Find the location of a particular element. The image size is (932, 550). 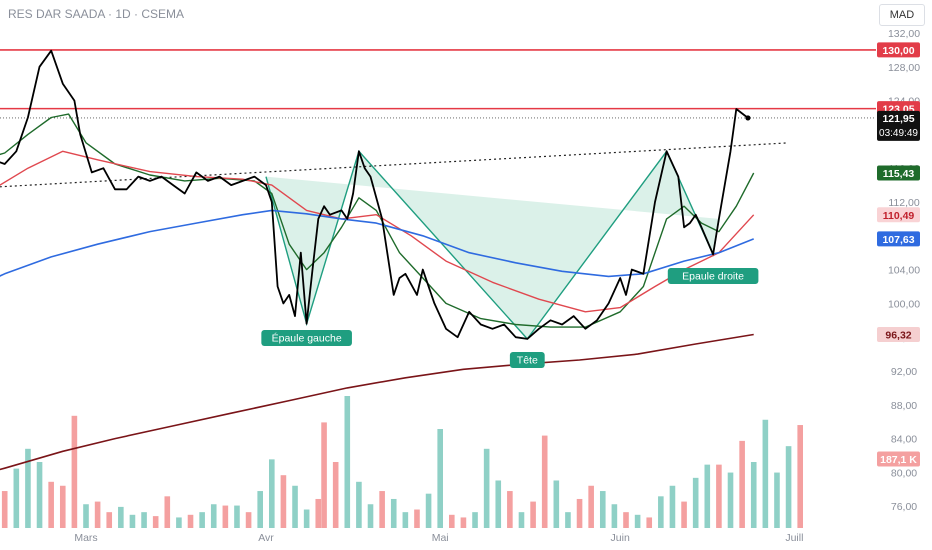

ma-red-label: 110,49 is located at coordinates (899, 216).